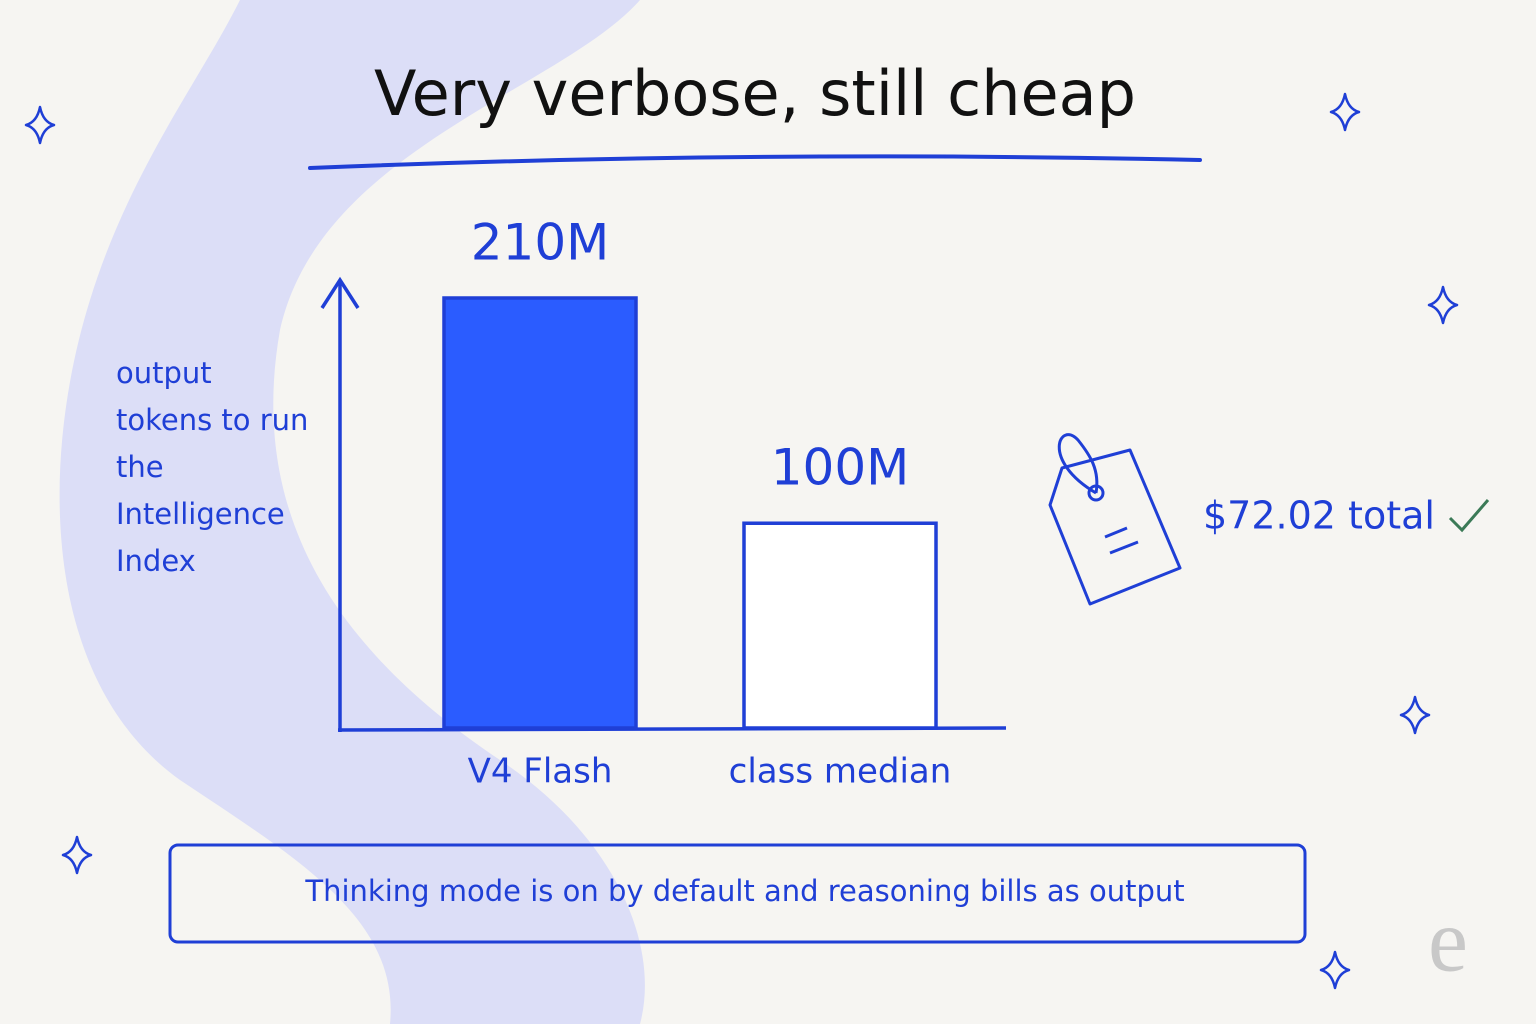 Image resolution: width=1536 pixels, height=1024 pixels. Describe the element at coordinates (1469, 516) in the screenshot. I see `check-mark` at that location.